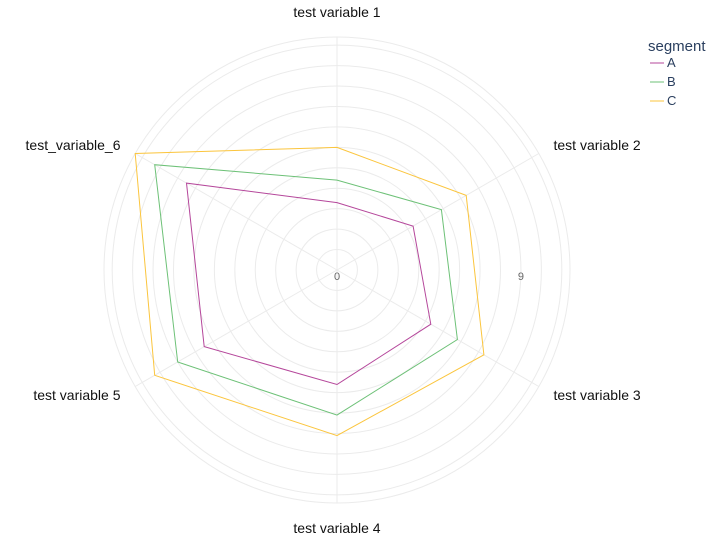 This screenshot has height=540, width=720. I want to click on axis-label: test variable 4, so click(336, 528).